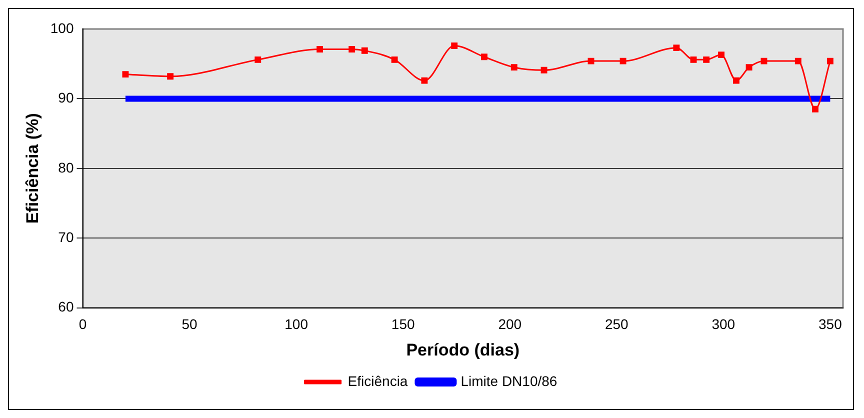 The height and width of the screenshot is (418, 864). Describe the element at coordinates (296, 324) in the screenshot. I see `x-tick-label: 100` at that location.